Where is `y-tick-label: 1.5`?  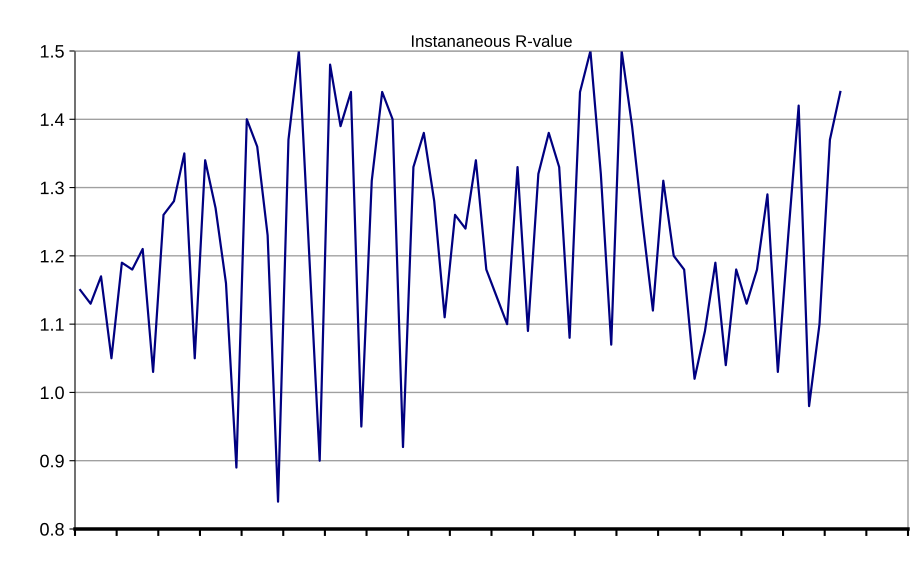
y-tick-label: 1.5 is located at coordinates (52, 51).